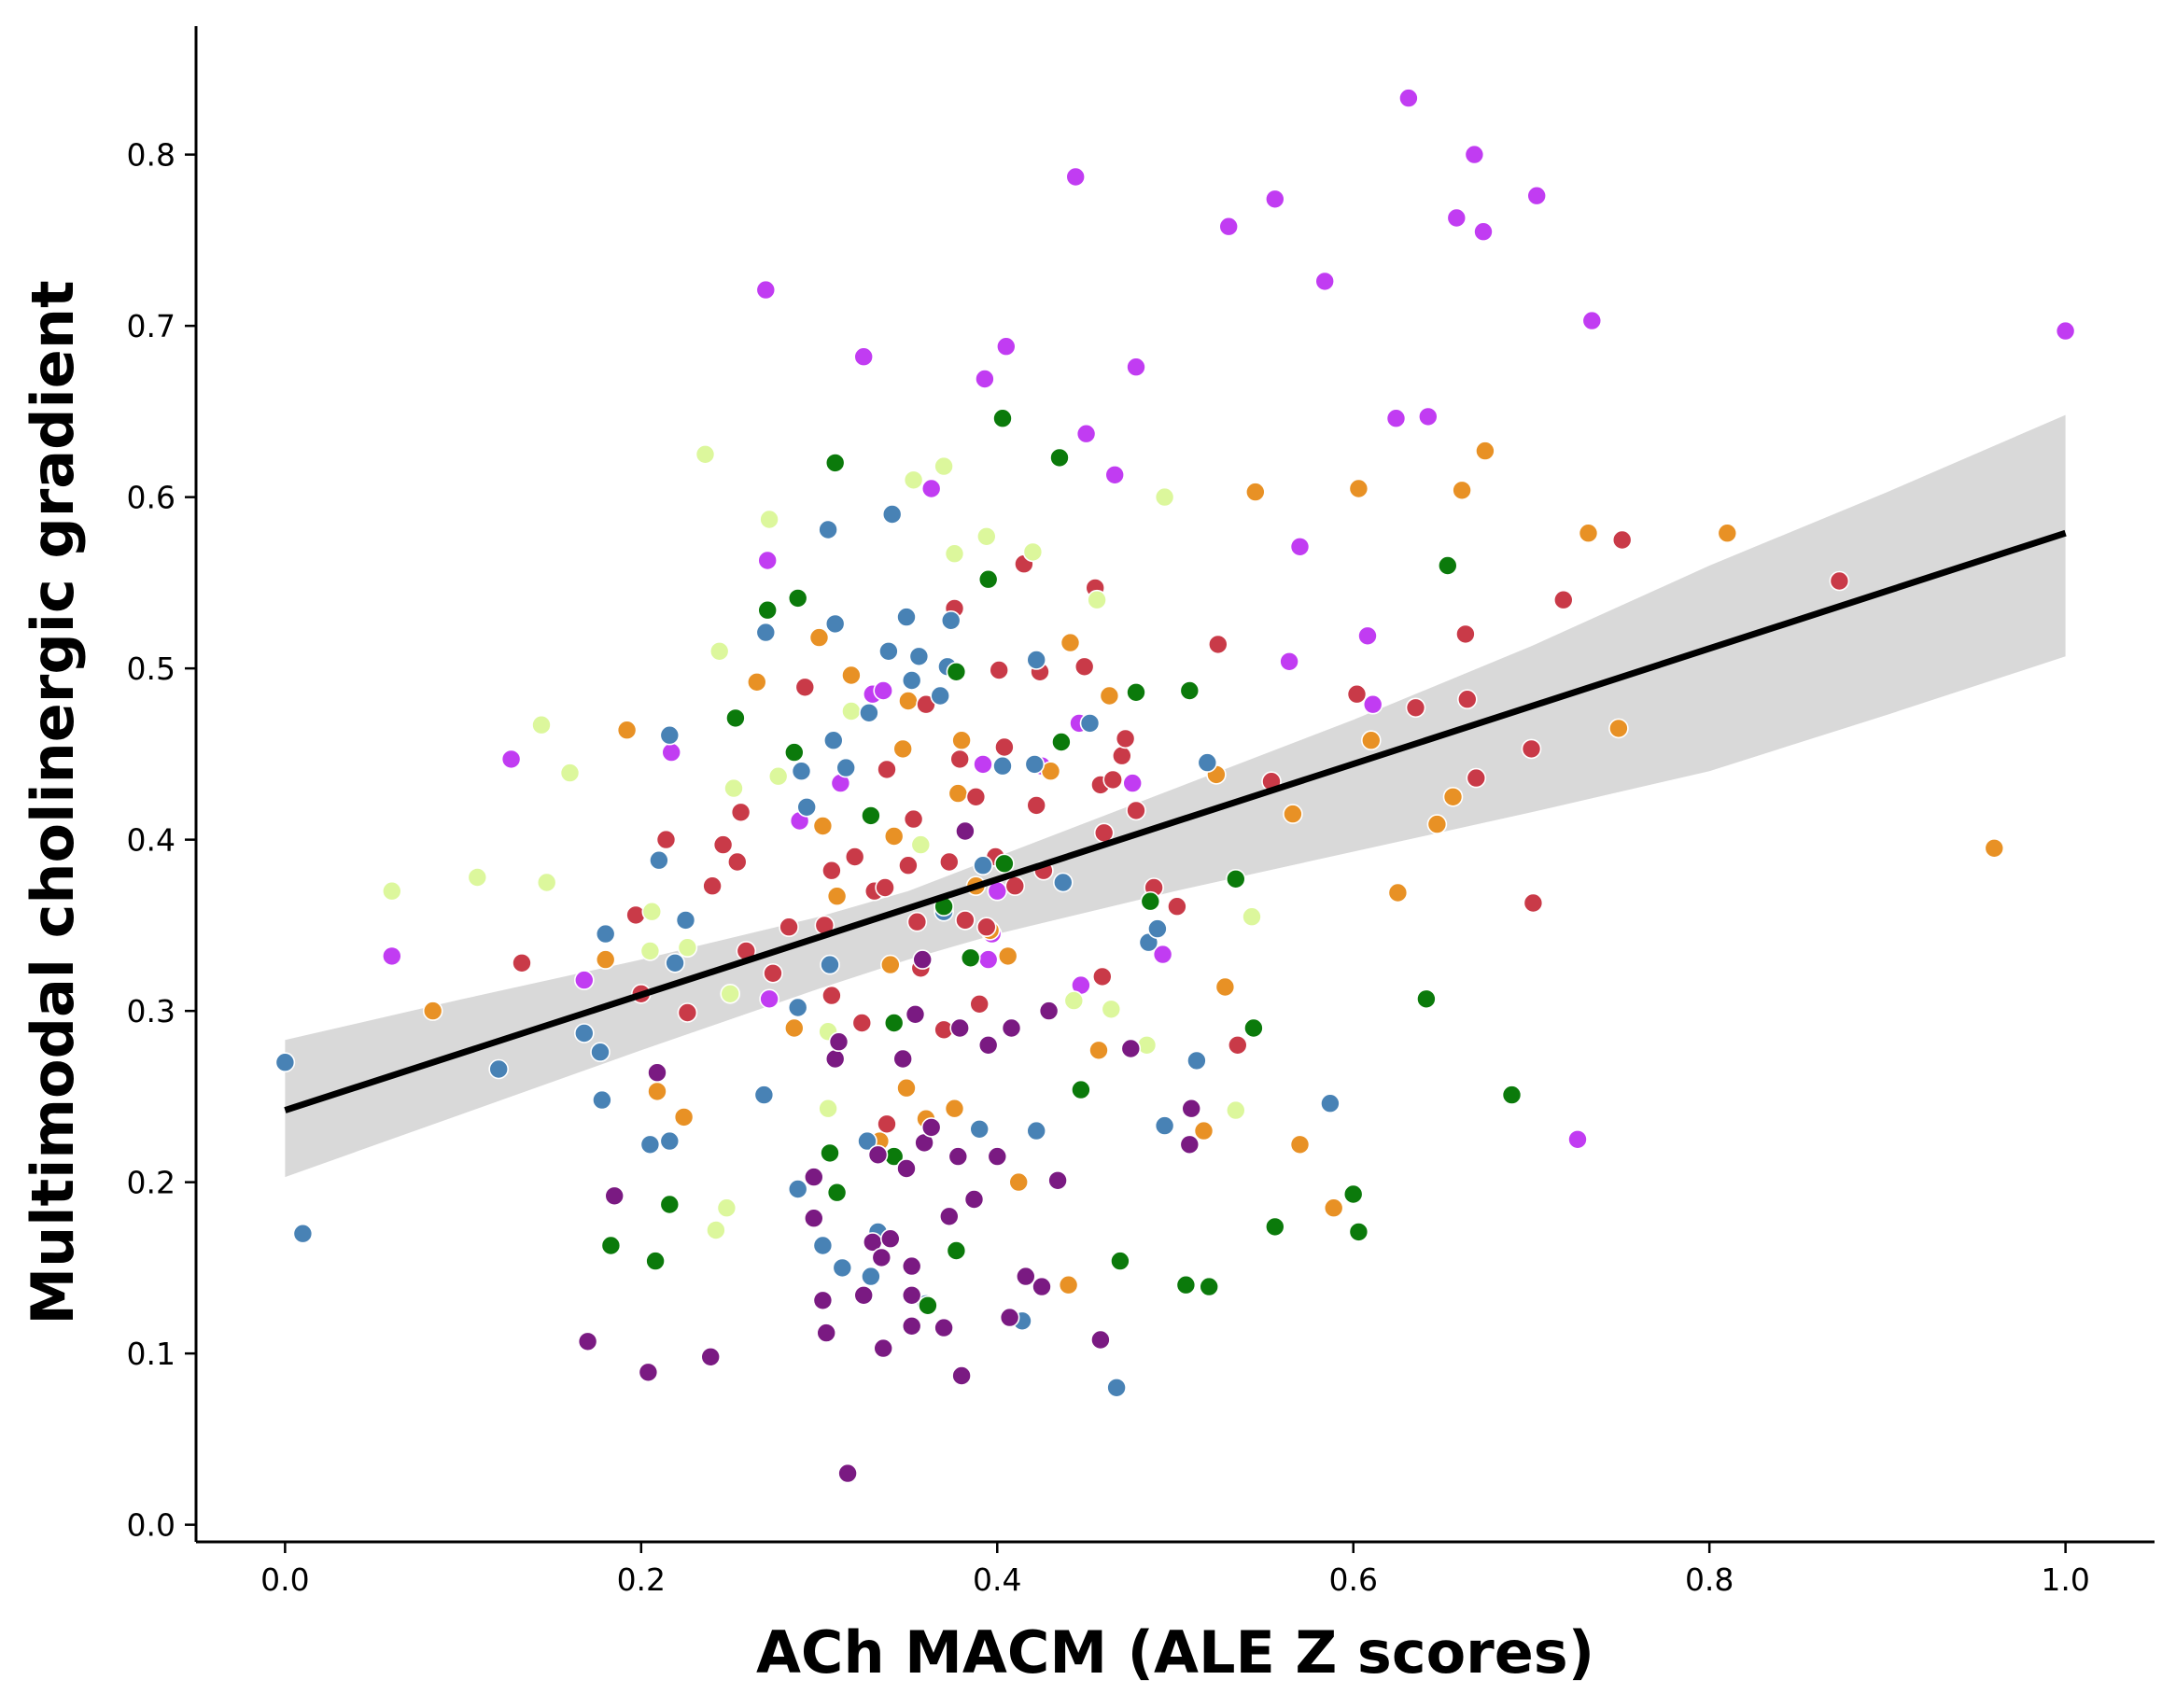  What do you see at coordinates (151, 155) in the screenshot?
I see `y-tick-label: 0.8` at bounding box center [151, 155].